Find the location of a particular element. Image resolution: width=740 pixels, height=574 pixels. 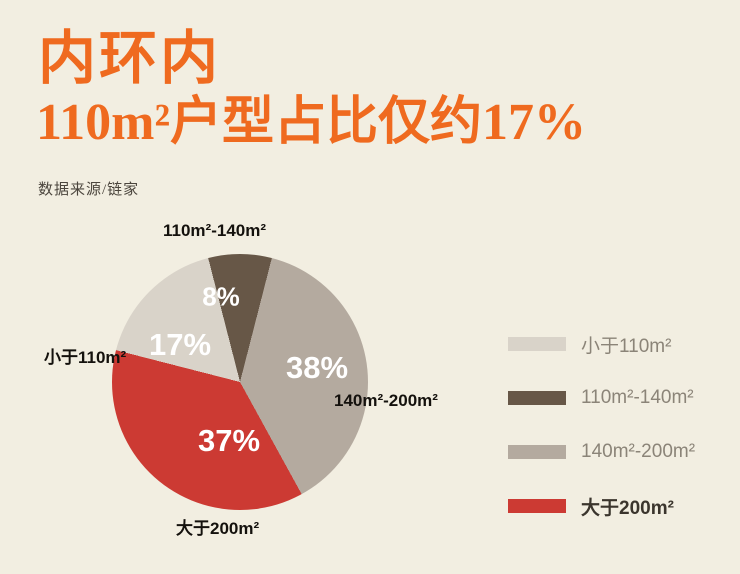

slice-value-under-110: 17% is located at coordinates (180, 344).